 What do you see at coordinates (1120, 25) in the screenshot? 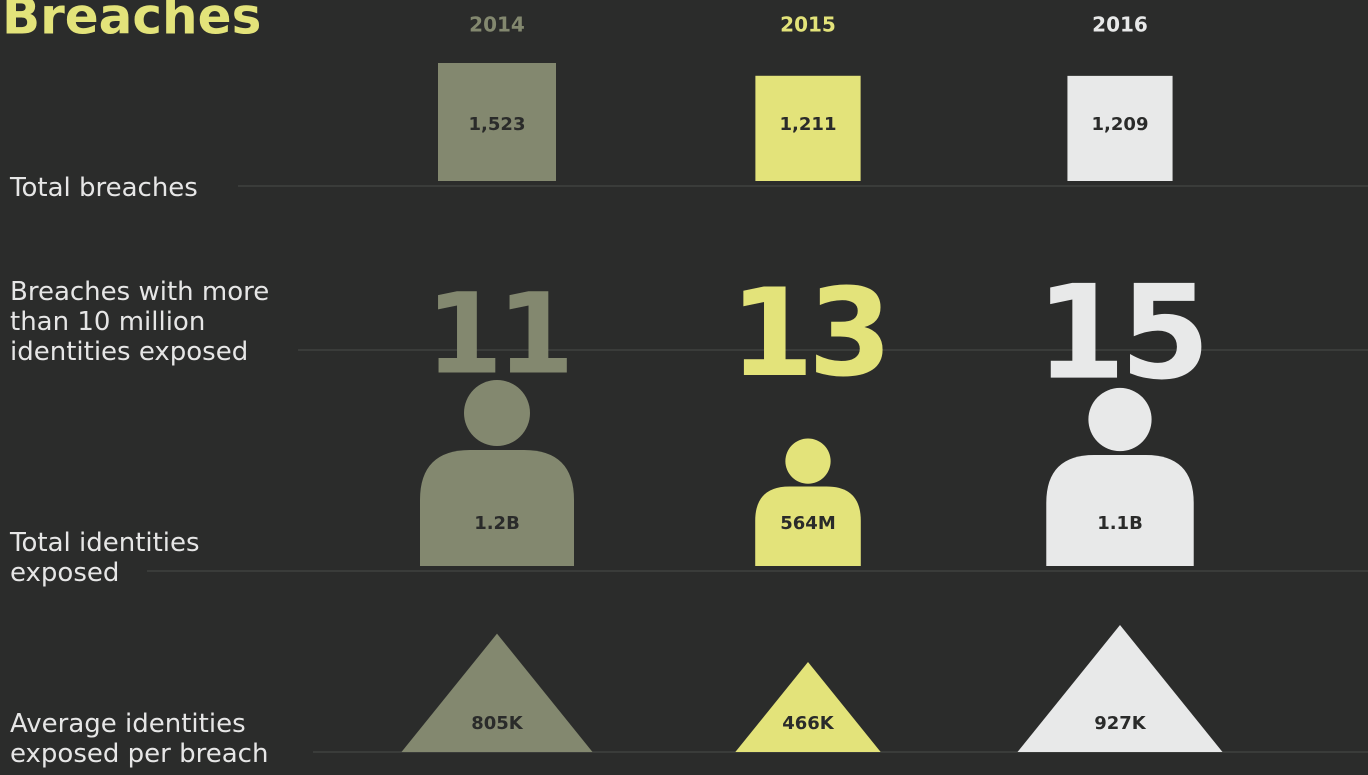
I see `year-label: 2016` at bounding box center [1120, 25].